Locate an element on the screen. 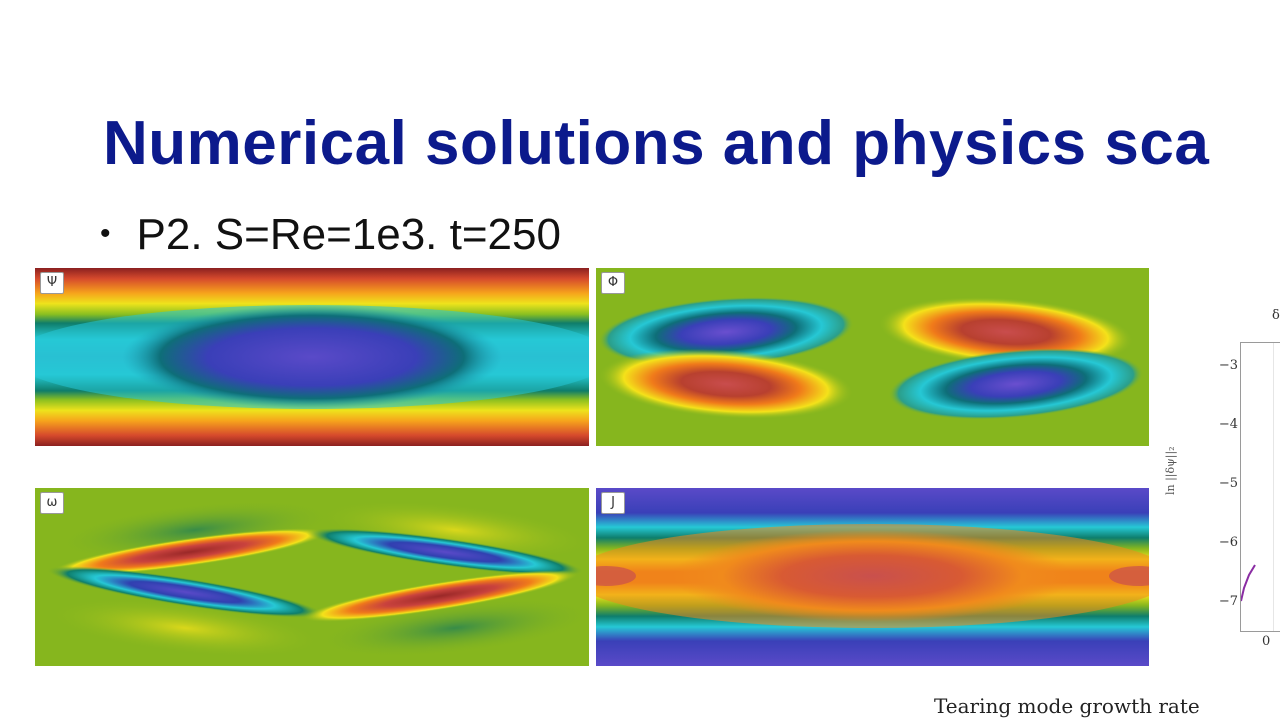  x-tick: 0 is located at coordinates (1266, 641).